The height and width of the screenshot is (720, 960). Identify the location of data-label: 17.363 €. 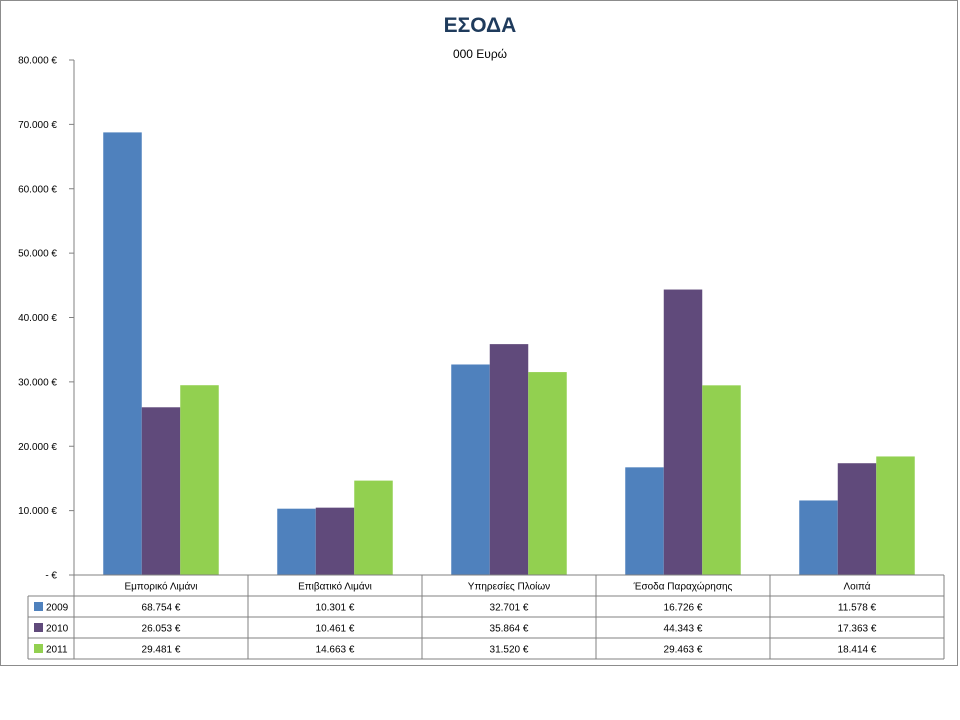
(857, 629).